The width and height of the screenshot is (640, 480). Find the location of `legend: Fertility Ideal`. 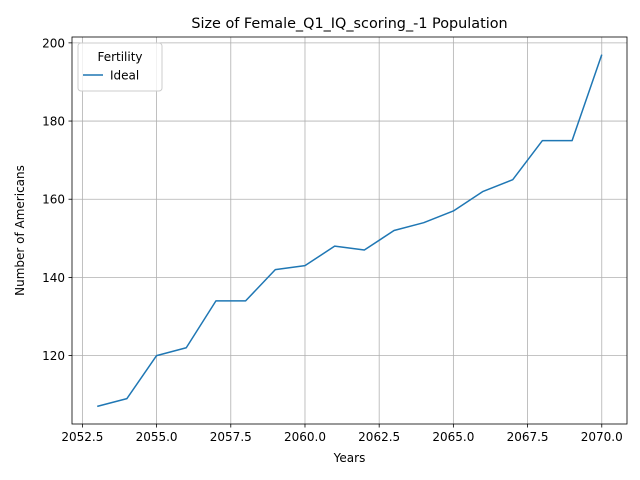

legend: Fertility Ideal is located at coordinates (120, 67).